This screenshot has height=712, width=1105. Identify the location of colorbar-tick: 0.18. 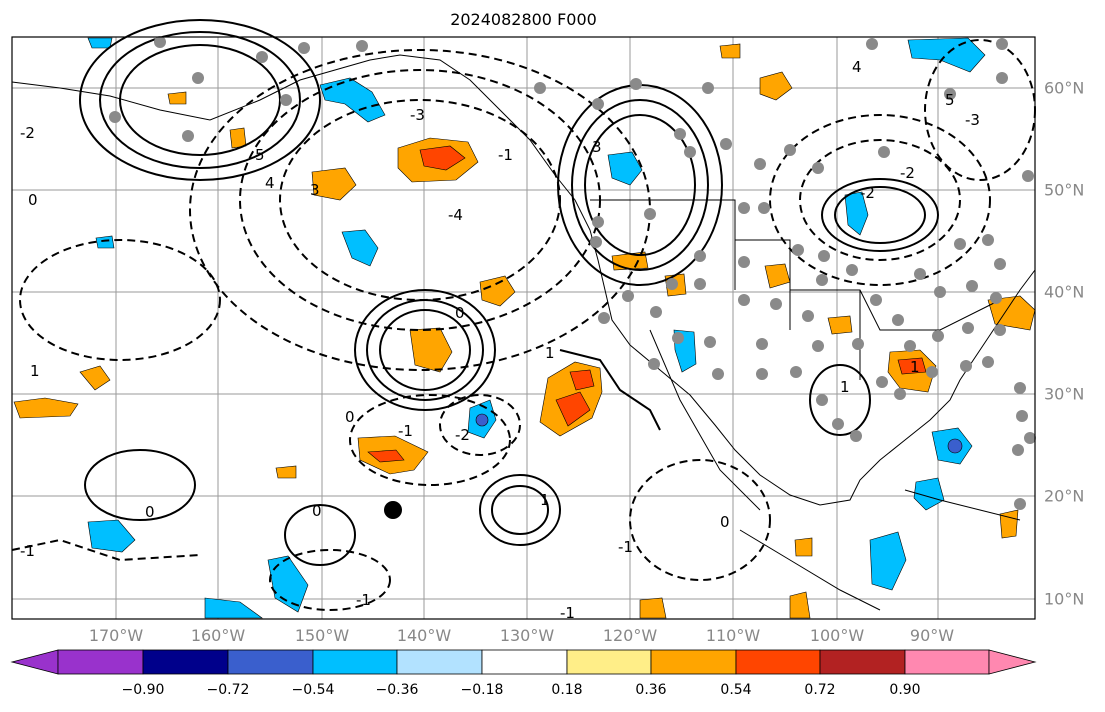
(567, 690).